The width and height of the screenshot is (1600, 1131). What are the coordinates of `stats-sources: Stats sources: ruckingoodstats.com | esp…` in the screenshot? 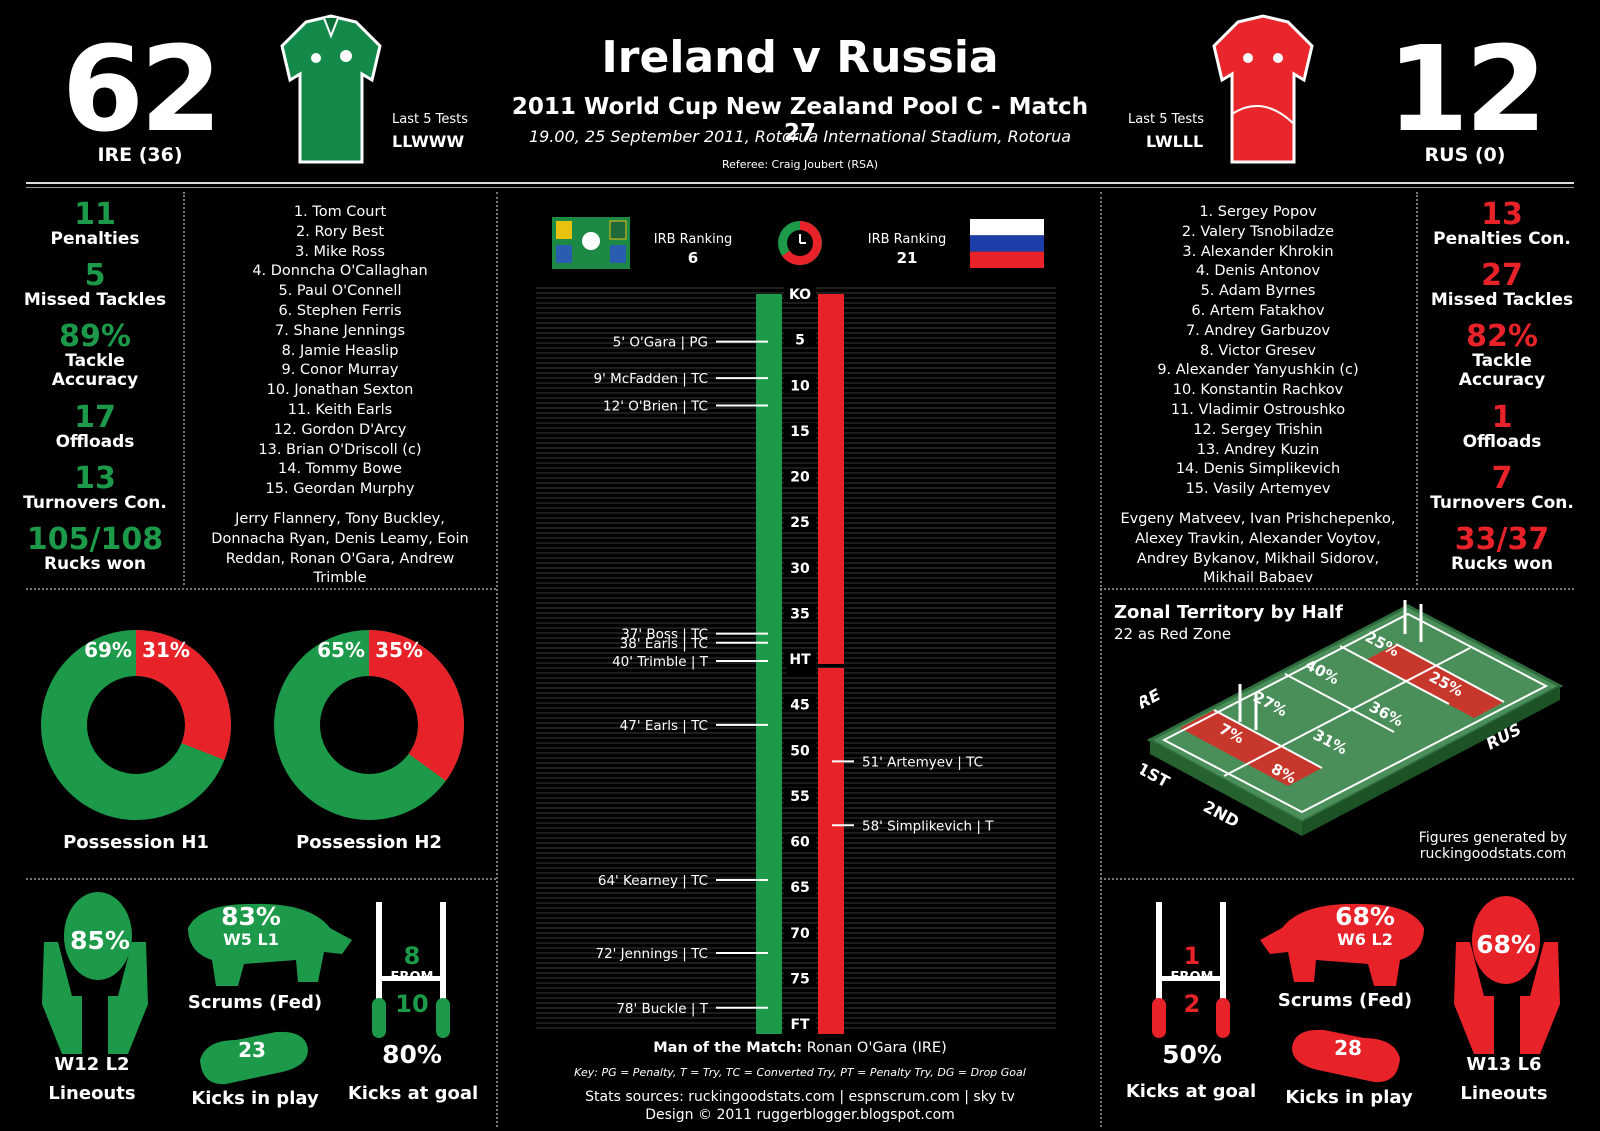 It's located at (800, 1097).